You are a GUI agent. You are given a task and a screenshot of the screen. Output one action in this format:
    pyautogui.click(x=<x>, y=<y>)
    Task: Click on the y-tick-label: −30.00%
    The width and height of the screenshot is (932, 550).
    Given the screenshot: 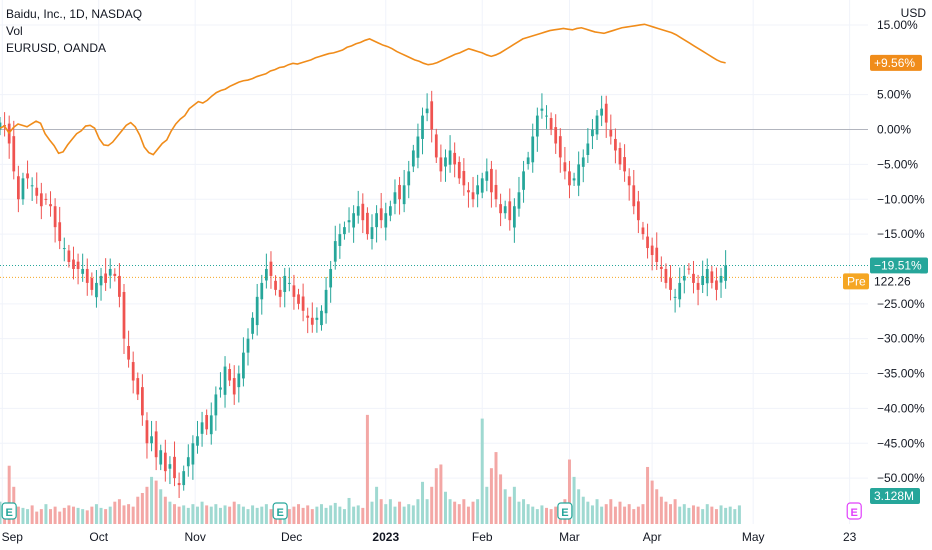 What is the action you would take?
    pyautogui.click(x=901, y=339)
    